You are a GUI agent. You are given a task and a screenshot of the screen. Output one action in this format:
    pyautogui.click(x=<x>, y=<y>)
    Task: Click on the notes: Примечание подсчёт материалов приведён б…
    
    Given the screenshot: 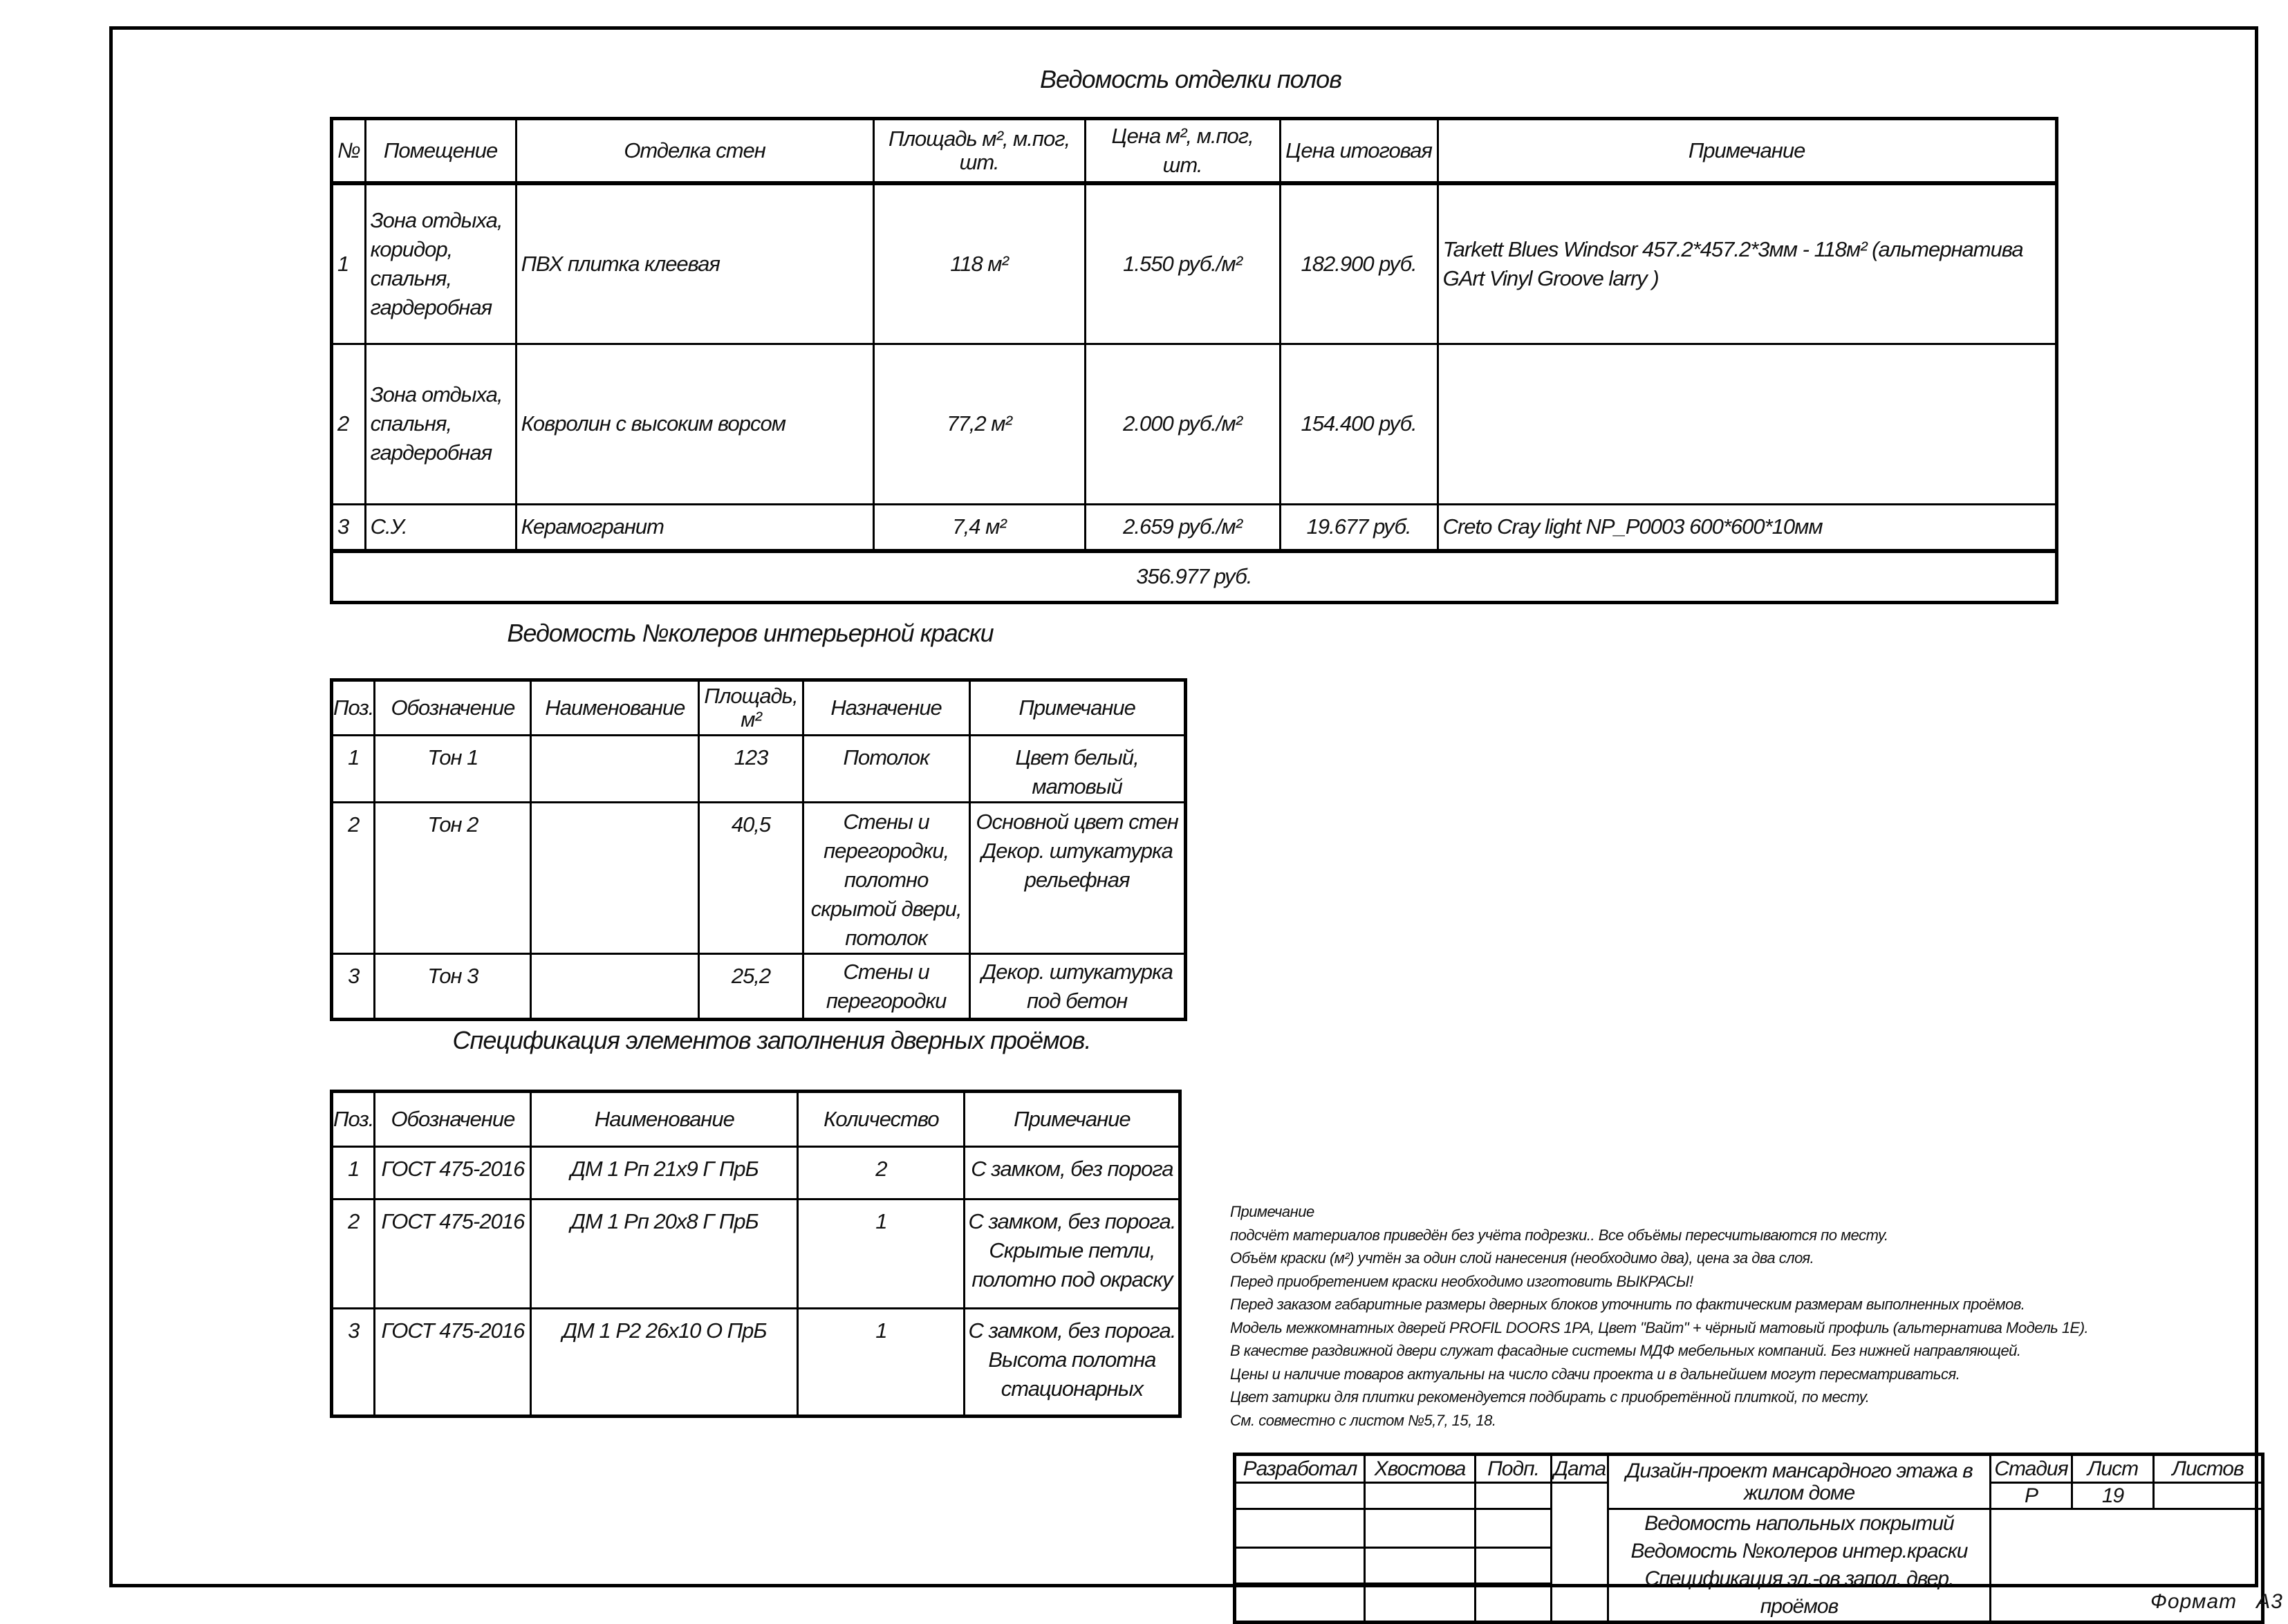 What is the action you would take?
    pyautogui.click(x=1659, y=1316)
    